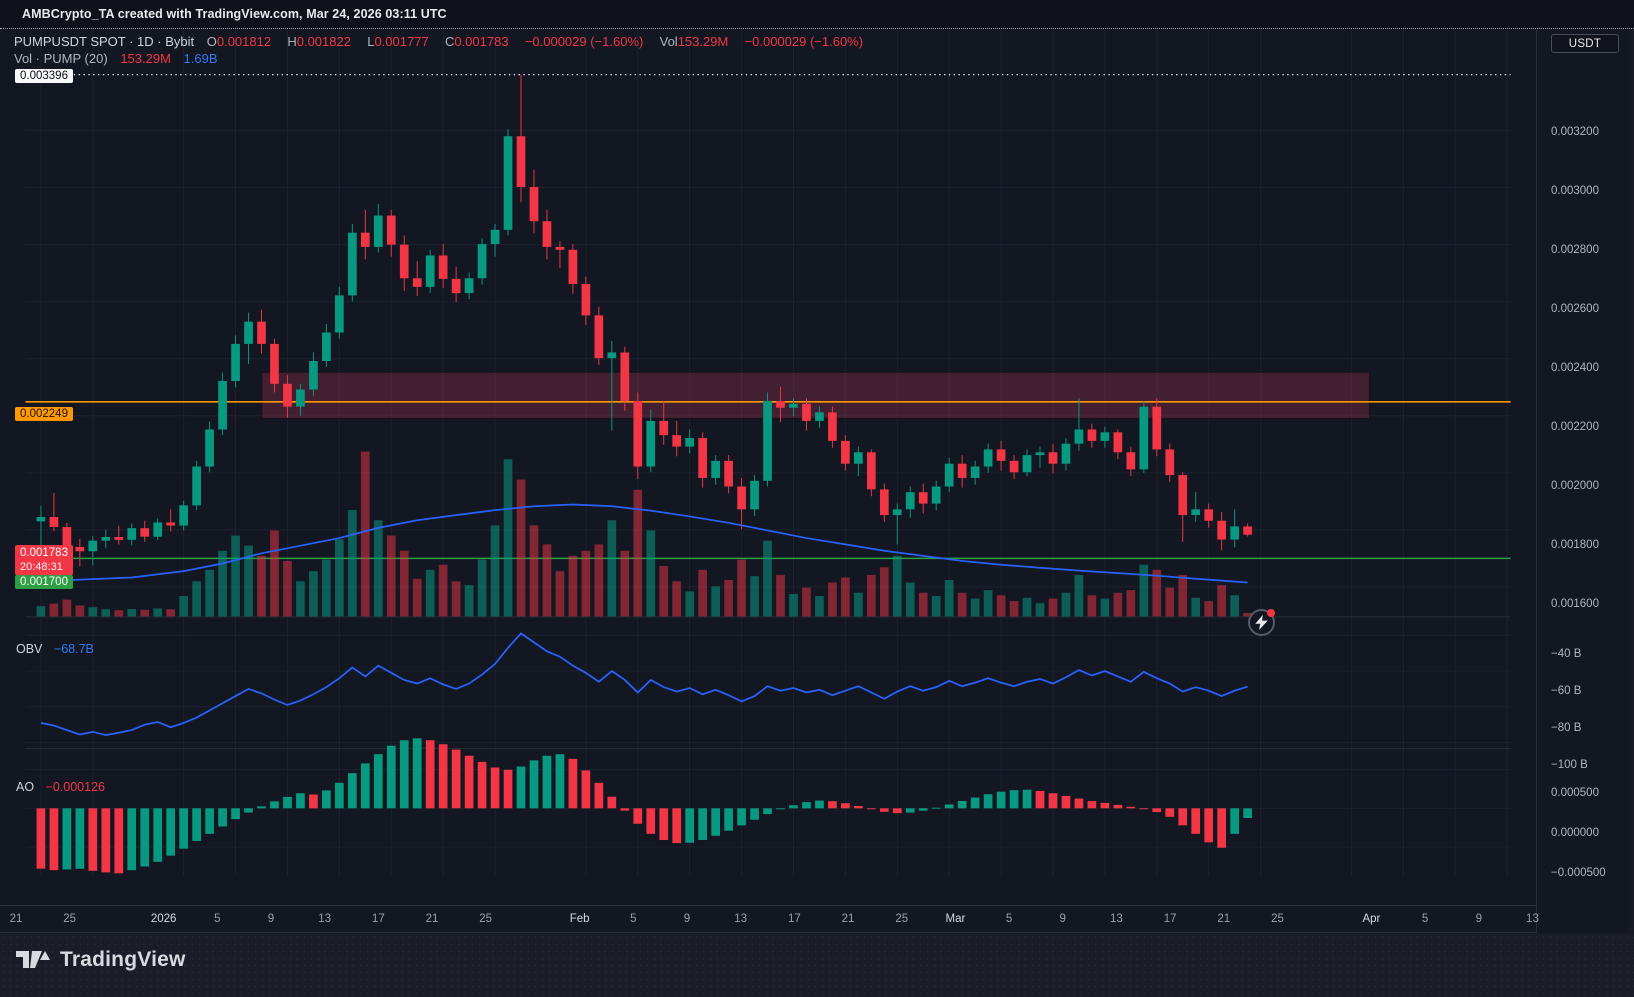 The image size is (1634, 997). Describe the element at coordinates (25, 787) in the screenshot. I see `ao-label: AO` at that location.